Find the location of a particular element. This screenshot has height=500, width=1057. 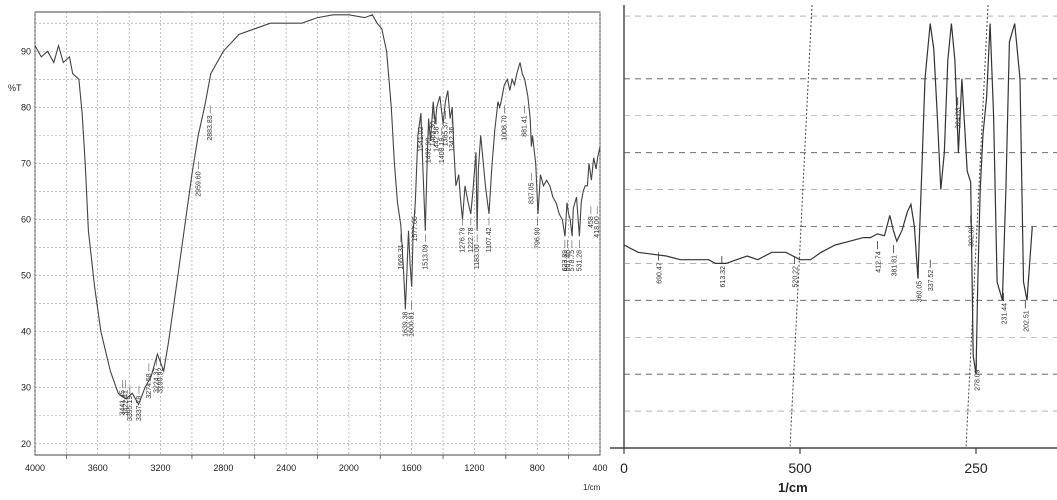

left-y-axis-label: %T is located at coordinates (15, 88).